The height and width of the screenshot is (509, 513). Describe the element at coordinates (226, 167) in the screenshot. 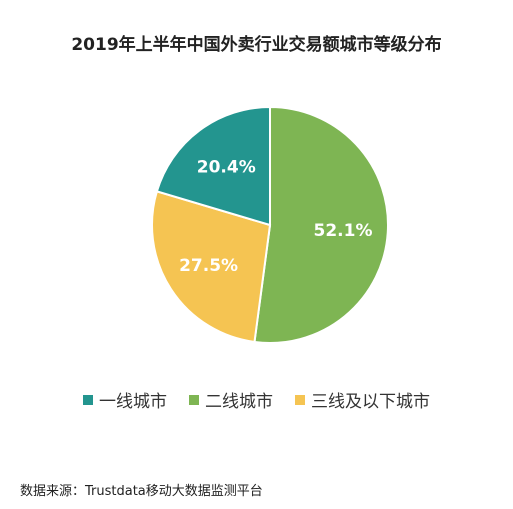

I see `slice-label-tier1: 20.4%` at that location.